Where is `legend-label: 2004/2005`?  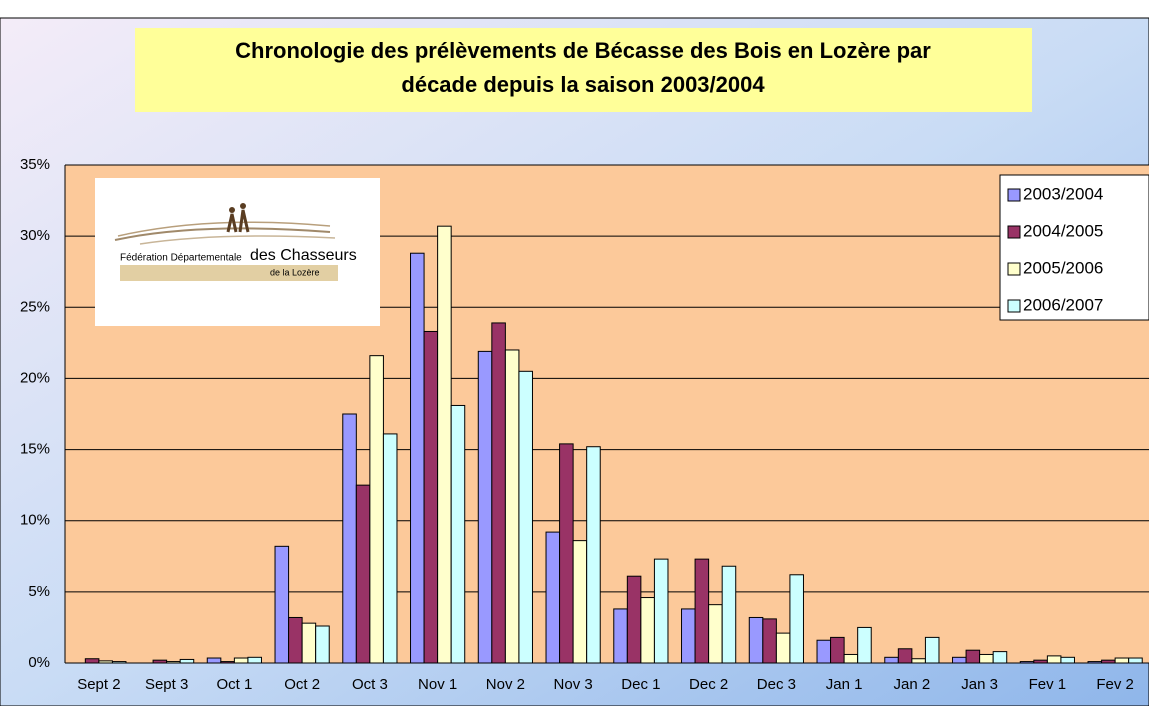
legend-label: 2004/2005 is located at coordinates (1063, 230).